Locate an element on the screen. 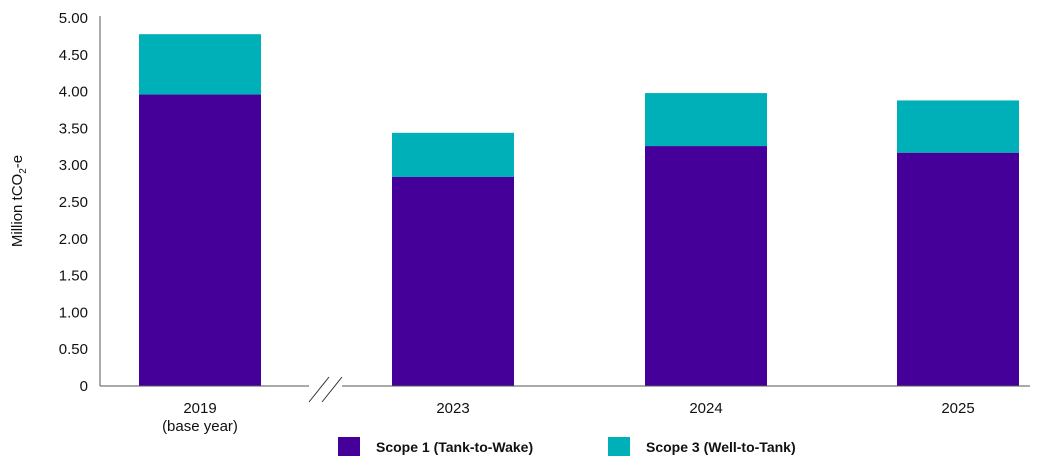  y-tick-label: 0.50 is located at coordinates (73, 349).